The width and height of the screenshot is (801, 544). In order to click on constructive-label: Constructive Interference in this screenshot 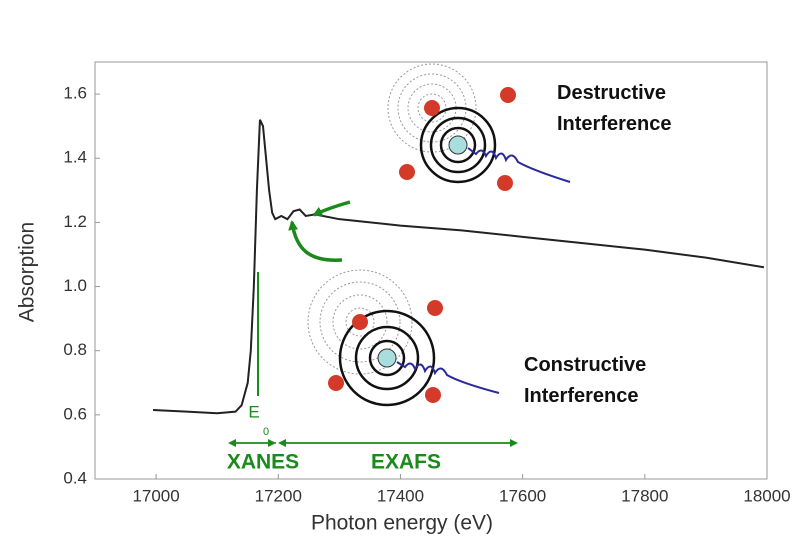, I will do `click(585, 380)`.